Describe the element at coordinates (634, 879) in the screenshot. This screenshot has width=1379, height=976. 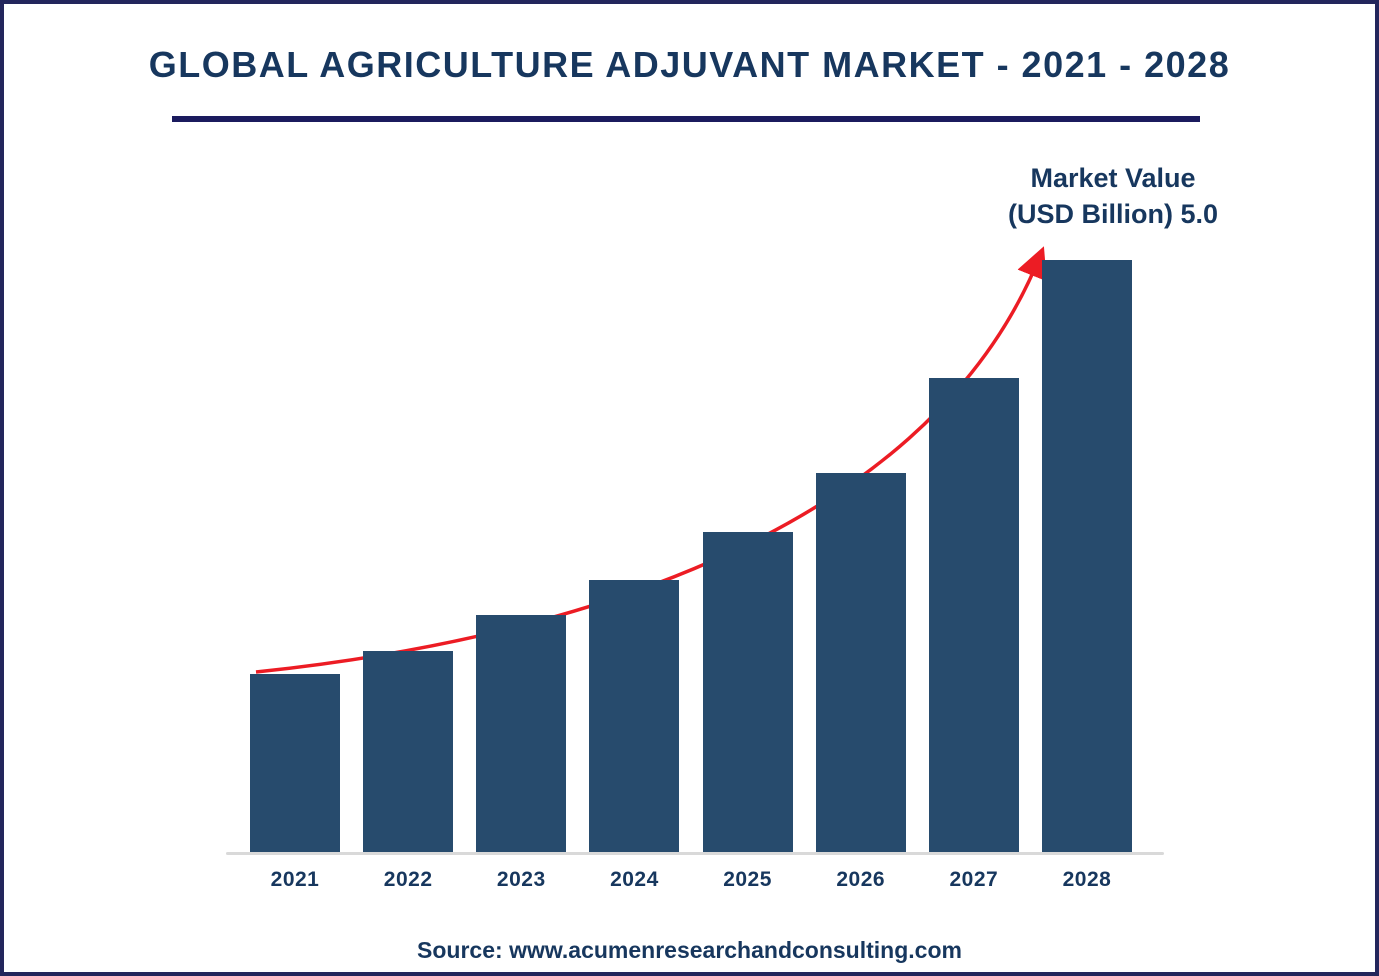
I see `x-tick-label: 2024` at that location.